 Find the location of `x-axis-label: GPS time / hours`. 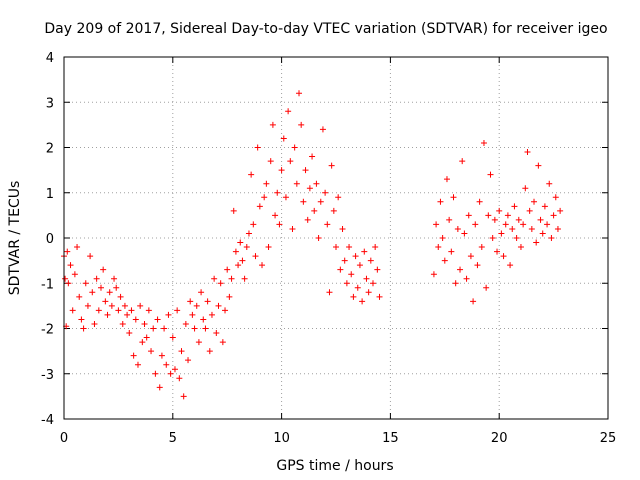

x-axis-label: GPS time / hours is located at coordinates (334, 466).